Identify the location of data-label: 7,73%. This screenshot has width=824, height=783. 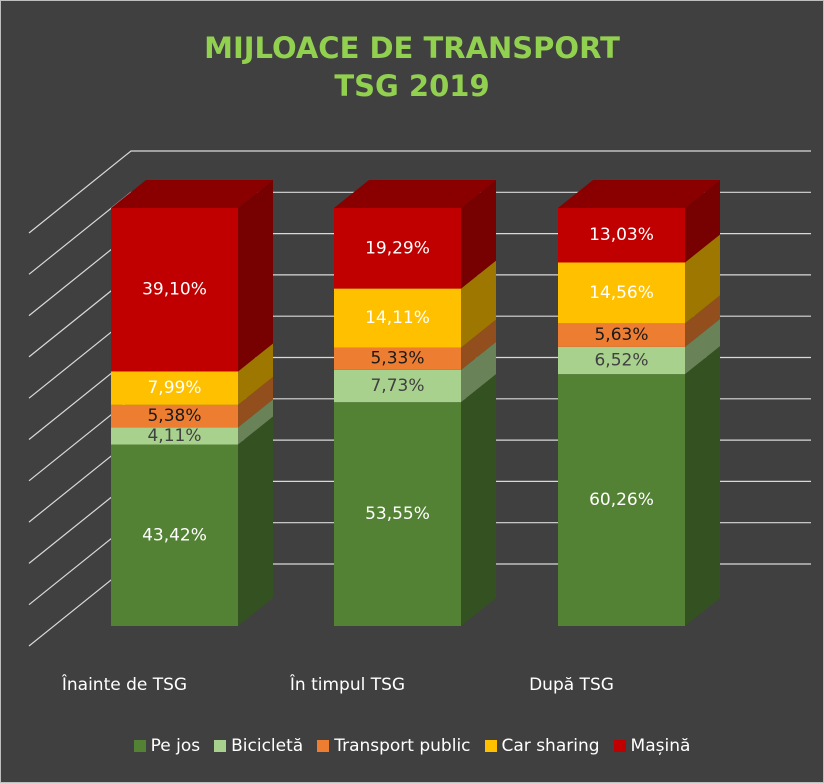
(397, 386).